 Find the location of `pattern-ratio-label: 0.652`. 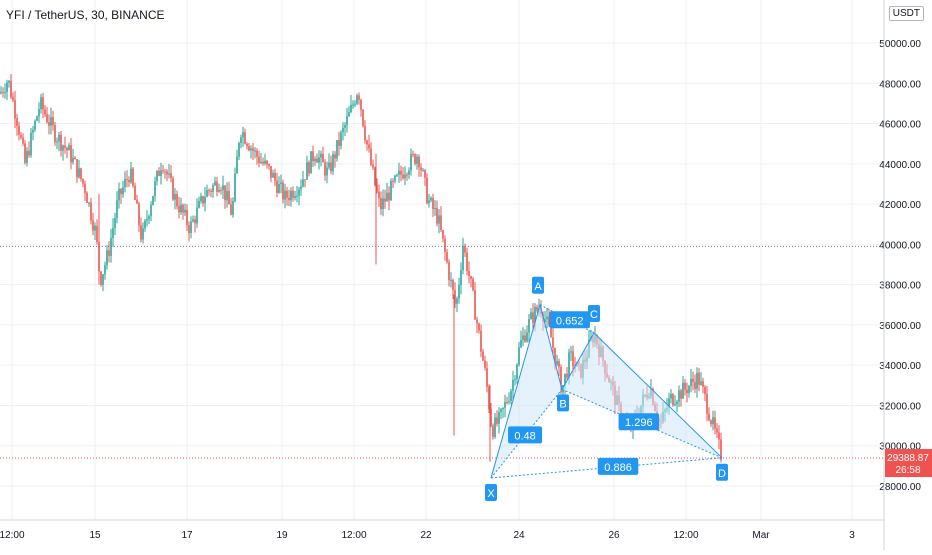

pattern-ratio-label: 0.652 is located at coordinates (569, 320).